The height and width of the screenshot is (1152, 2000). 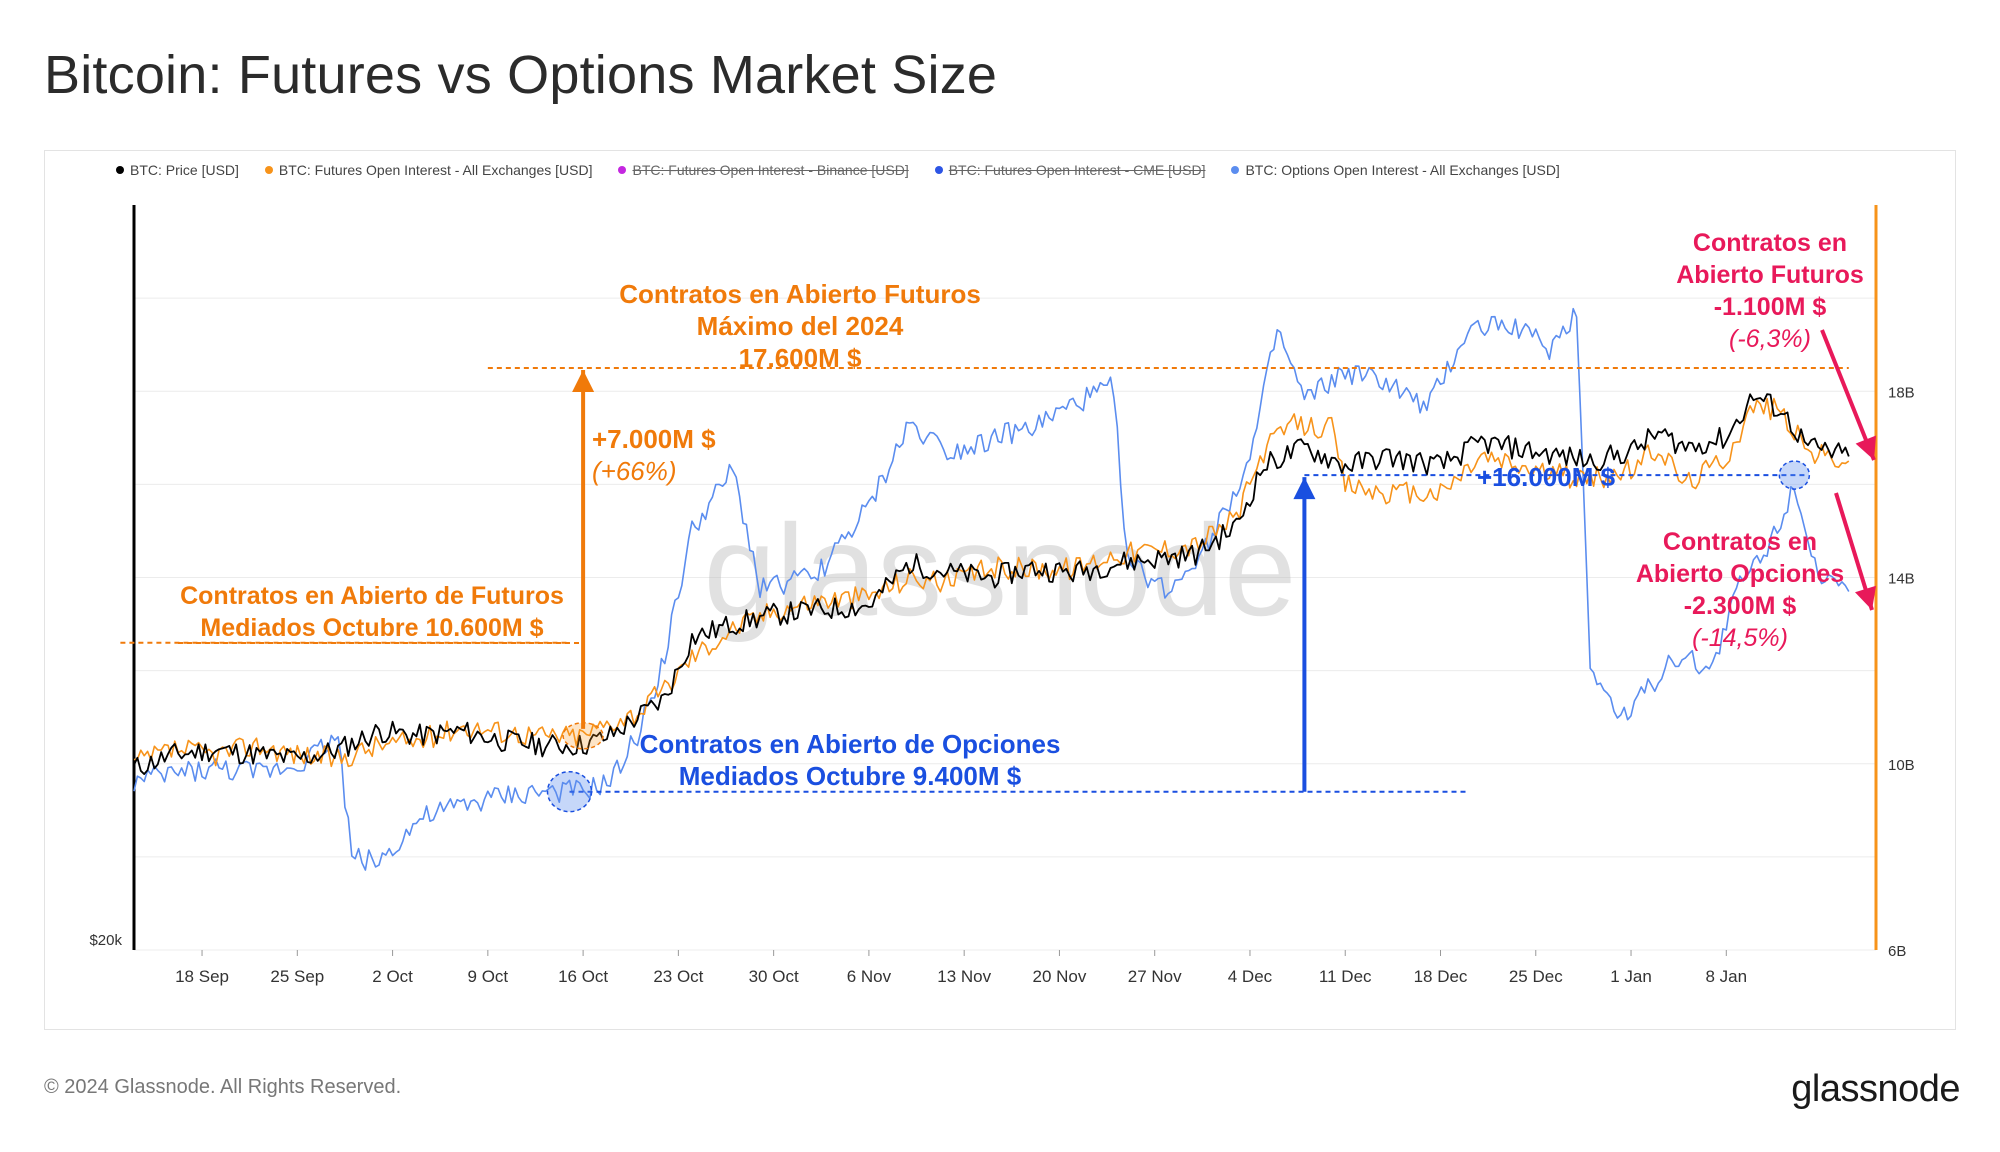 I want to click on x-tick-label: 13 Nov, so click(x=964, y=976).